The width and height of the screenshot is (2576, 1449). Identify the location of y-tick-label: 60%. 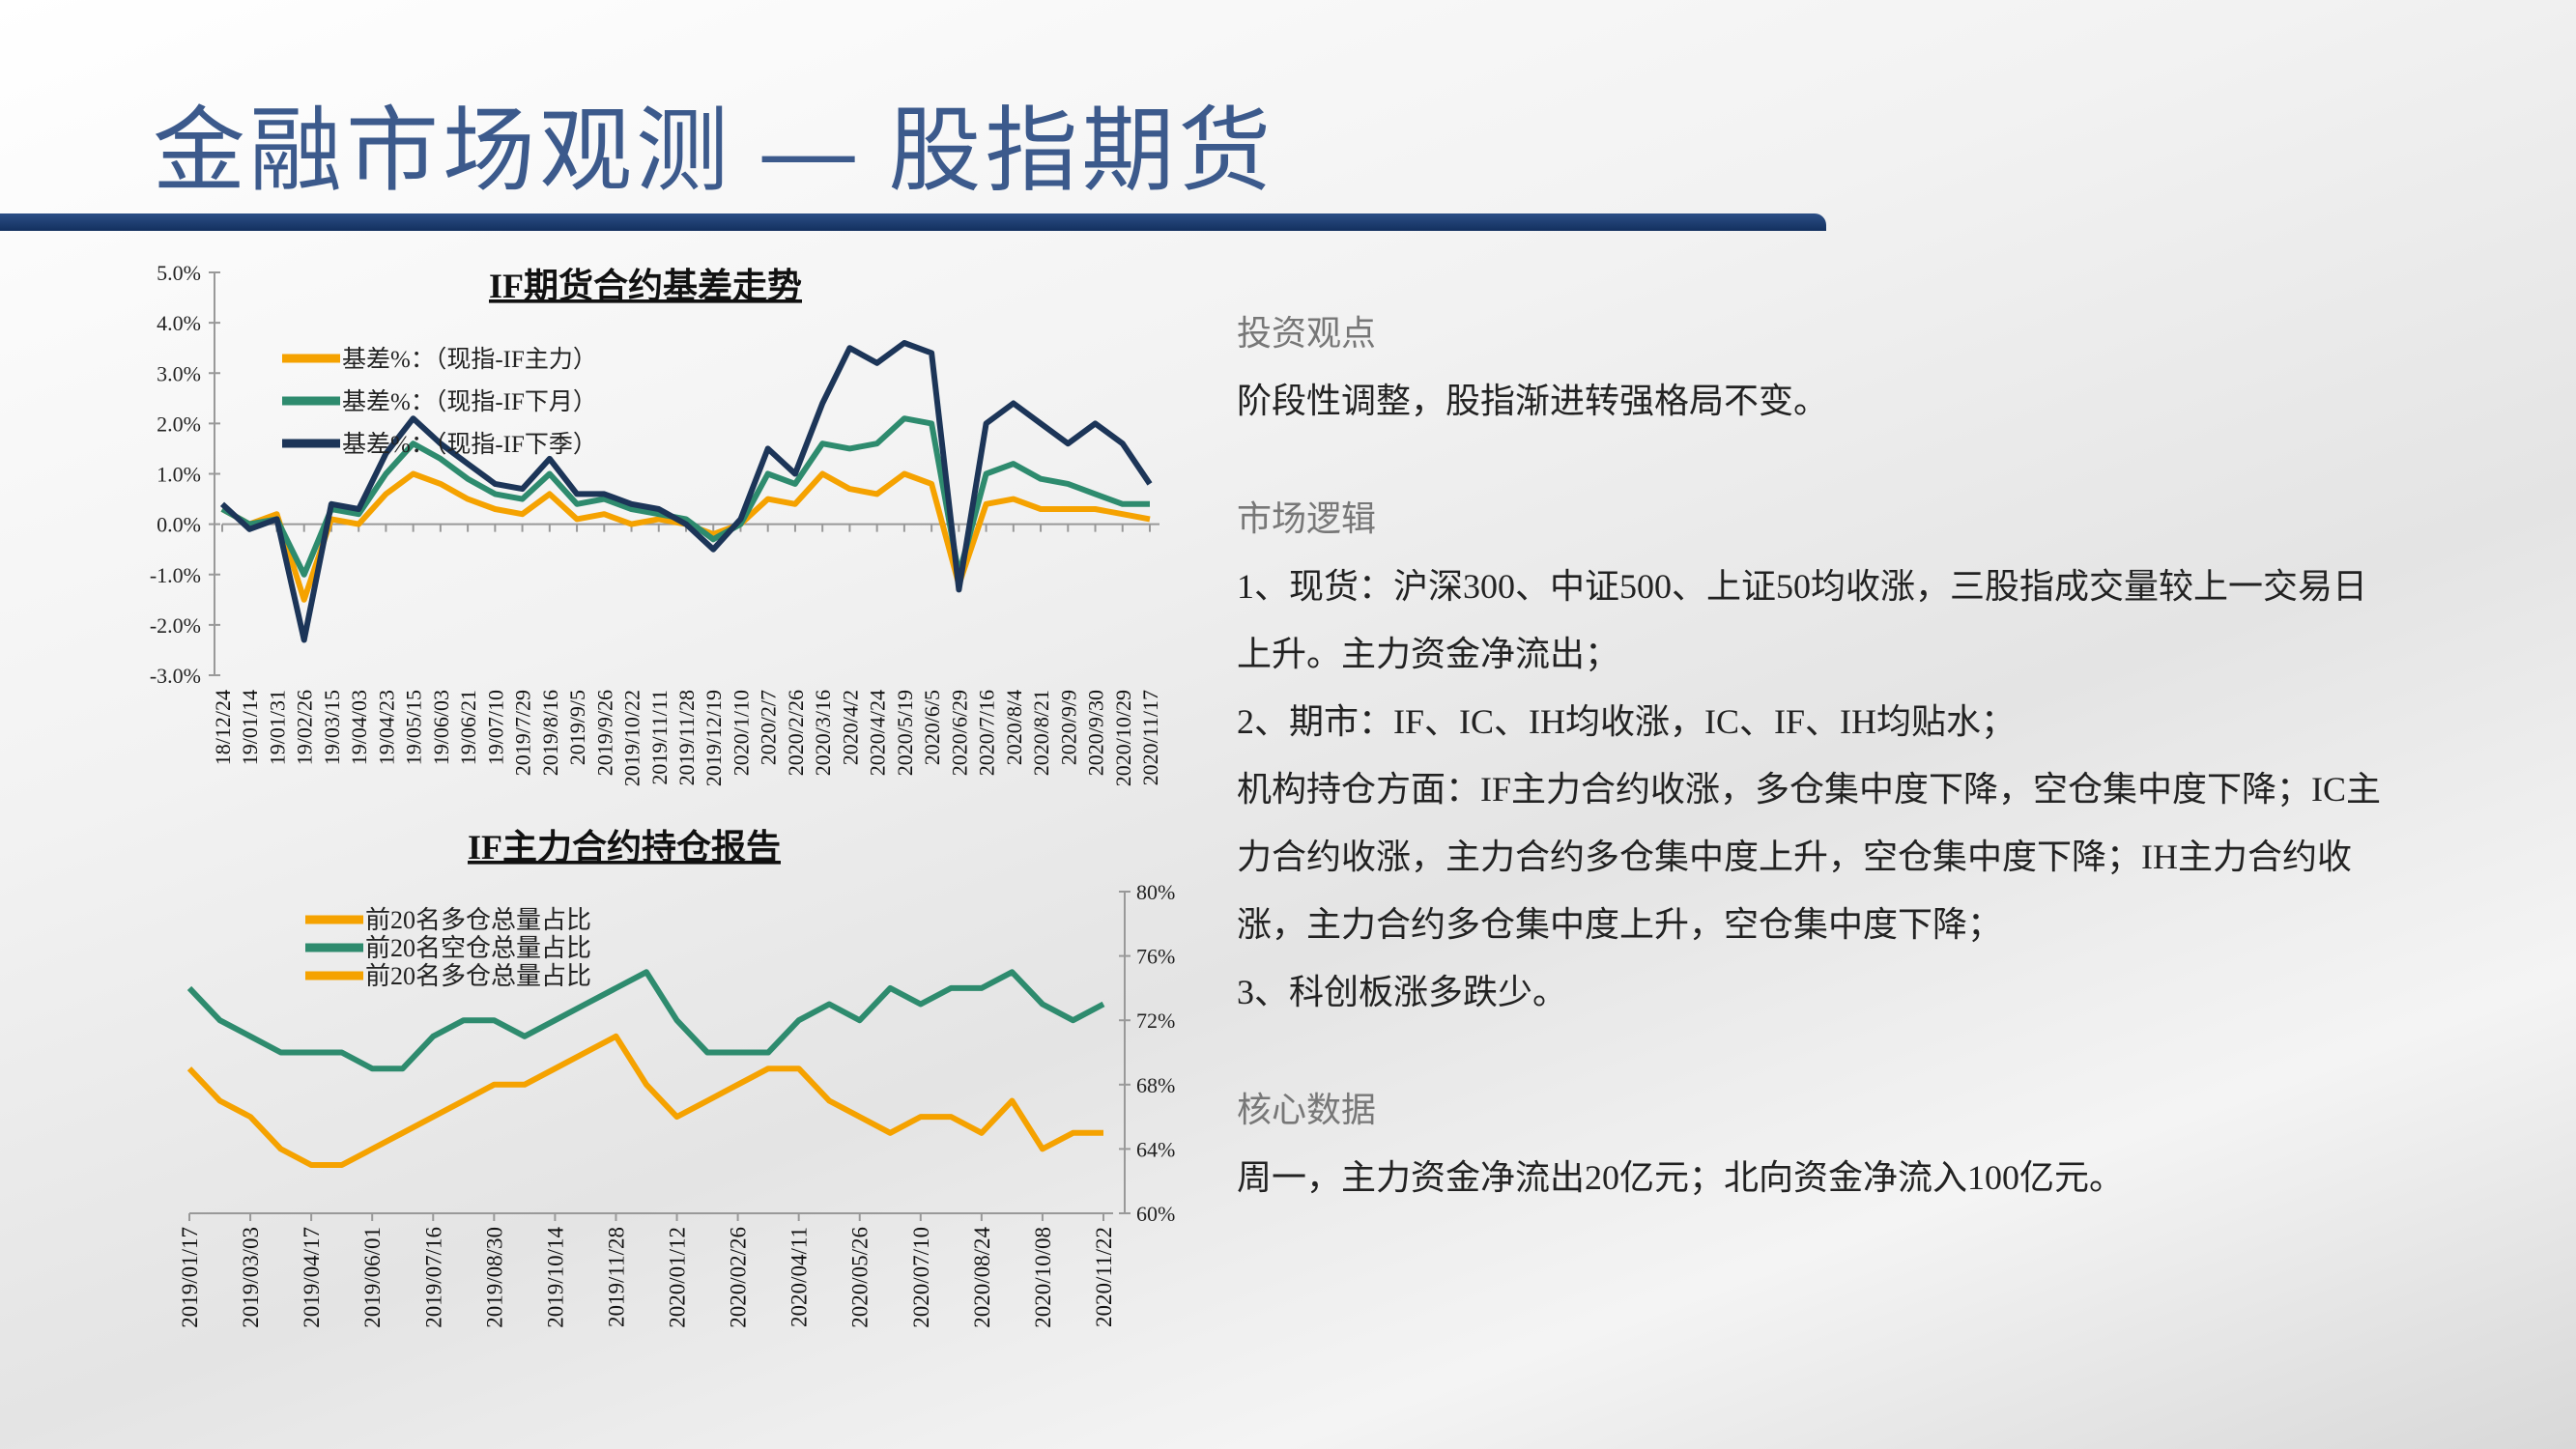
(1155, 1214).